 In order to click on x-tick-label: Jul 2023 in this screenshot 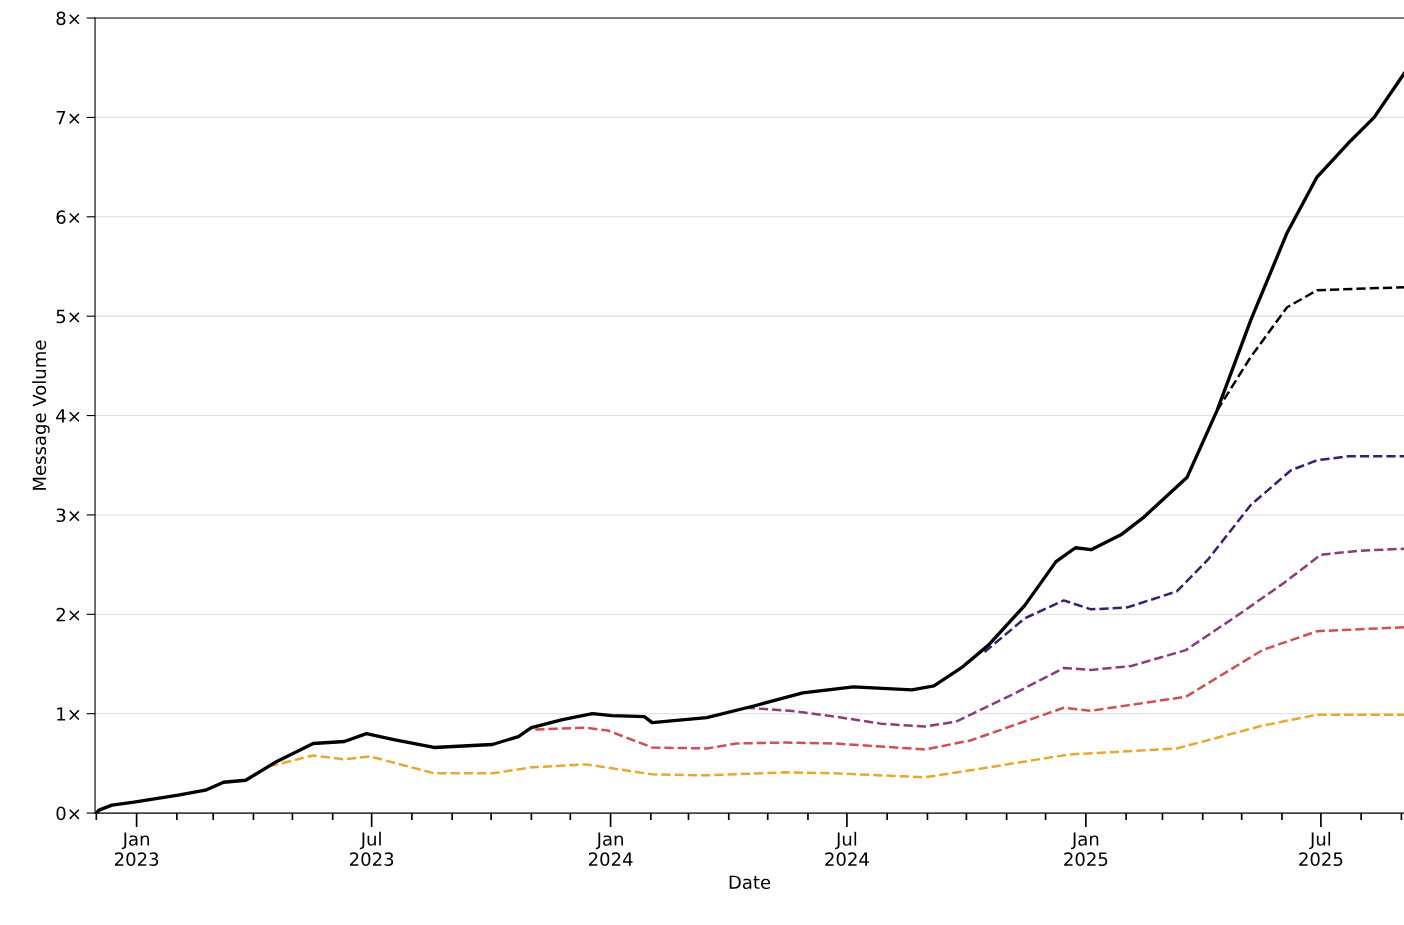, I will do `click(371, 849)`.